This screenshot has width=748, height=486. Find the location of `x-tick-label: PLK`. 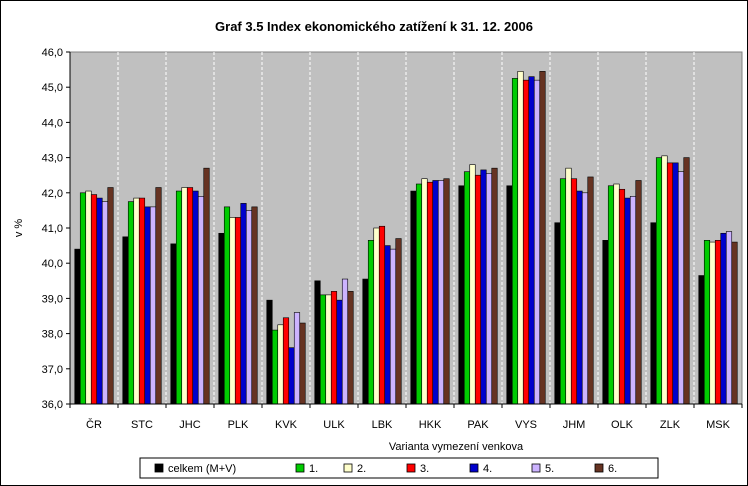

x-tick-label: PLK is located at coordinates (238, 425).